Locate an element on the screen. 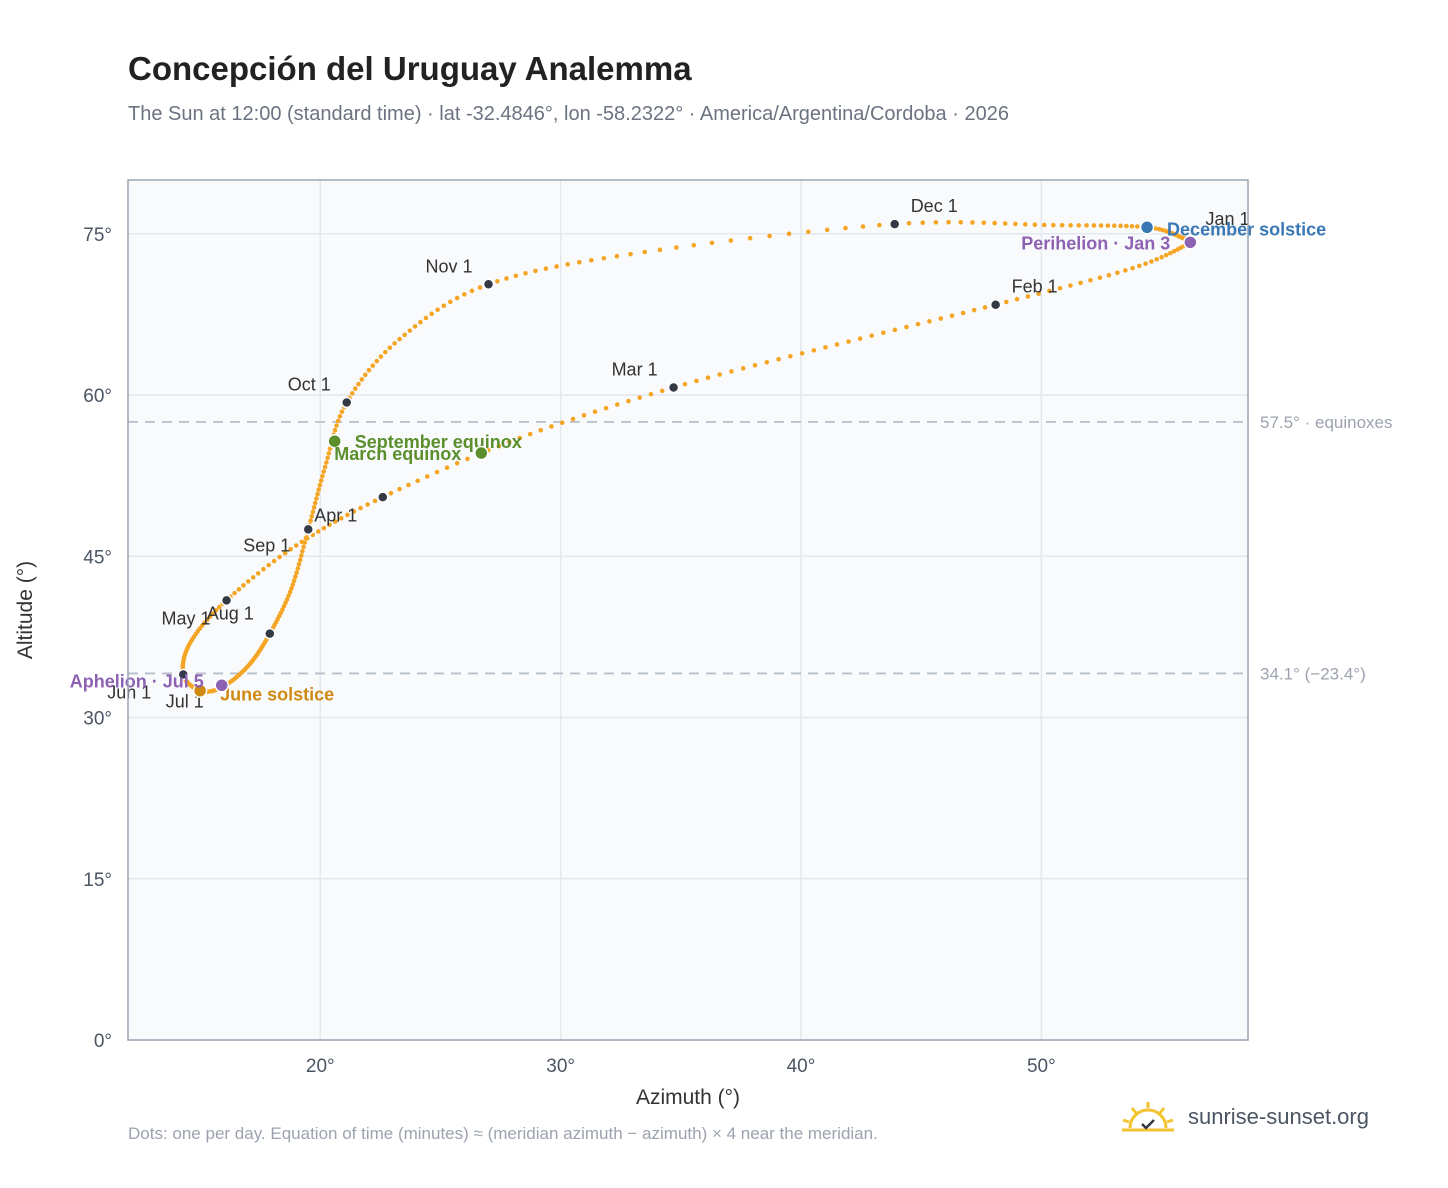 This screenshot has width=1448, height=1188. y-tick-label: 75° is located at coordinates (97, 235).